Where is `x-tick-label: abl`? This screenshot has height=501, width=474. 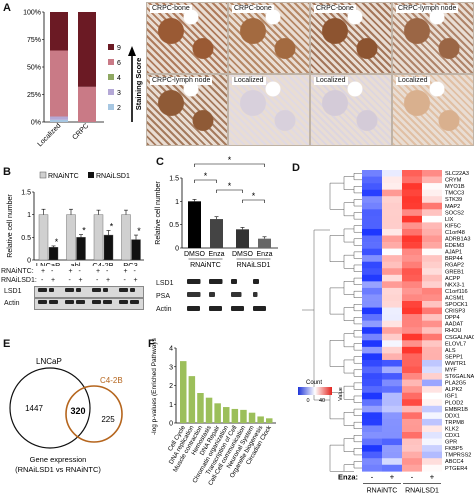
x-tick-label: abl is located at coordinates (75, 263).